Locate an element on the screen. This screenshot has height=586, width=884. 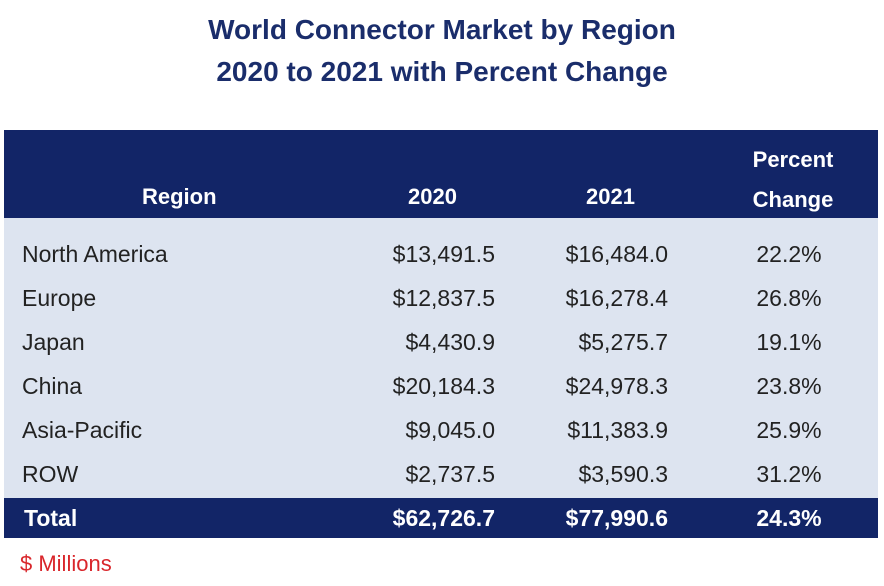
table-row: Asia-Pacific $9,045.0 $11,383.9 25.9% is located at coordinates (441, 430).